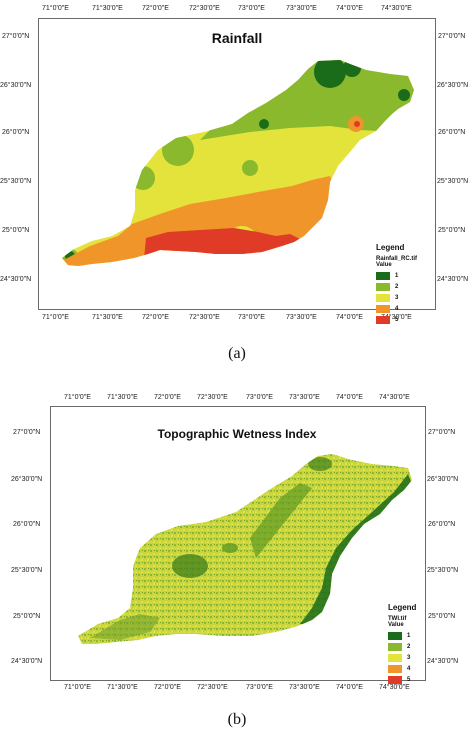  Describe the element at coordinates (178, 150) in the screenshot. I see `rainfall-spot-2a` at that location.